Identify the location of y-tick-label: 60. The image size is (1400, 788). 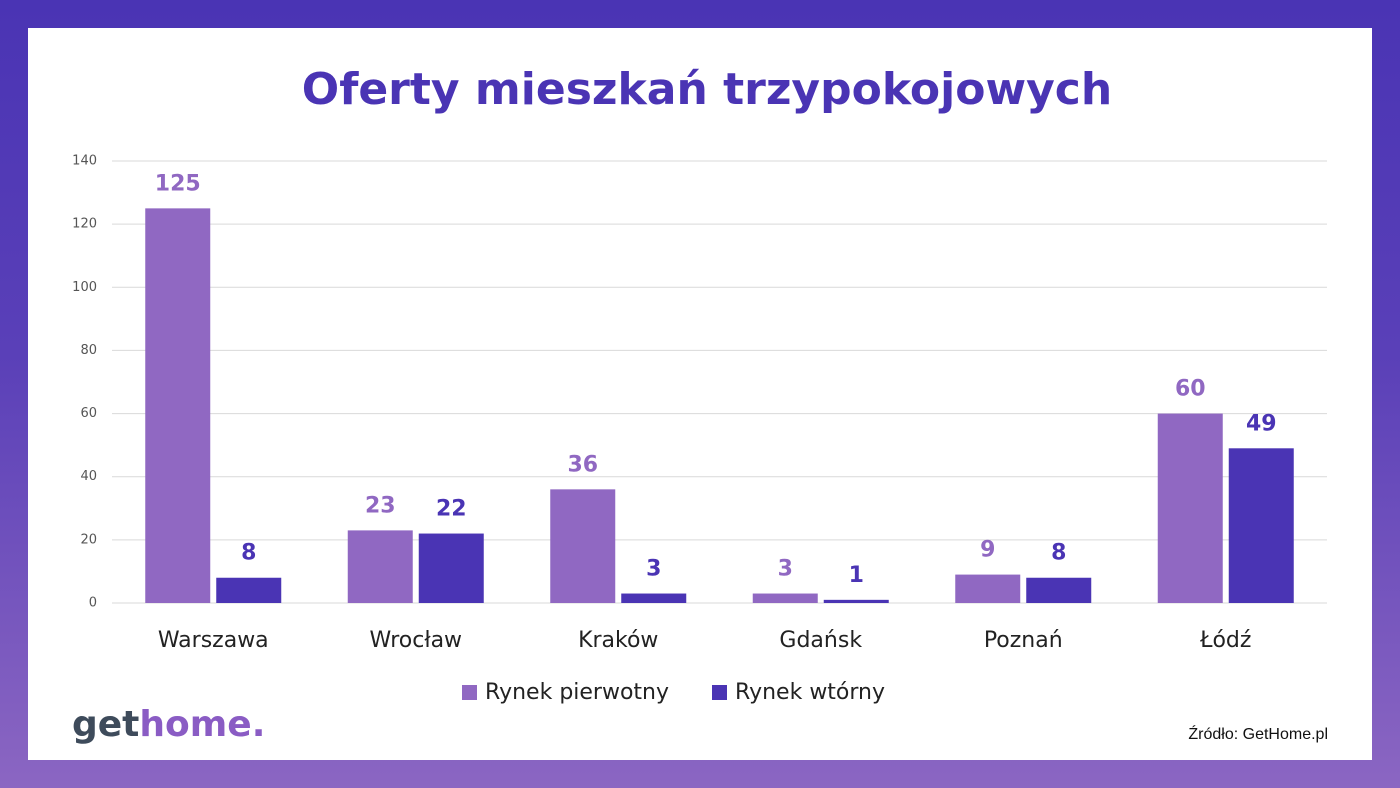
(88, 413).